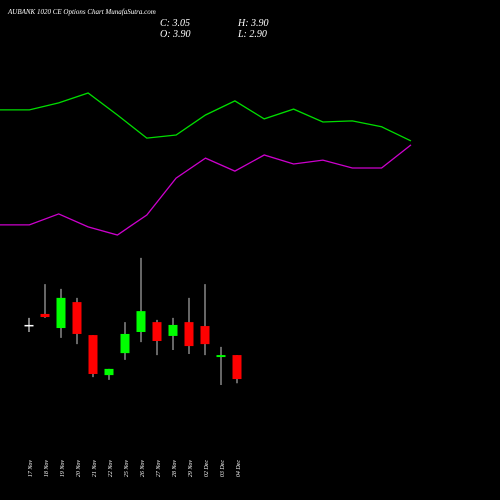  What do you see at coordinates (175, 469) in the screenshot?
I see `x-tick-label: 28 Nov` at bounding box center [175, 469].